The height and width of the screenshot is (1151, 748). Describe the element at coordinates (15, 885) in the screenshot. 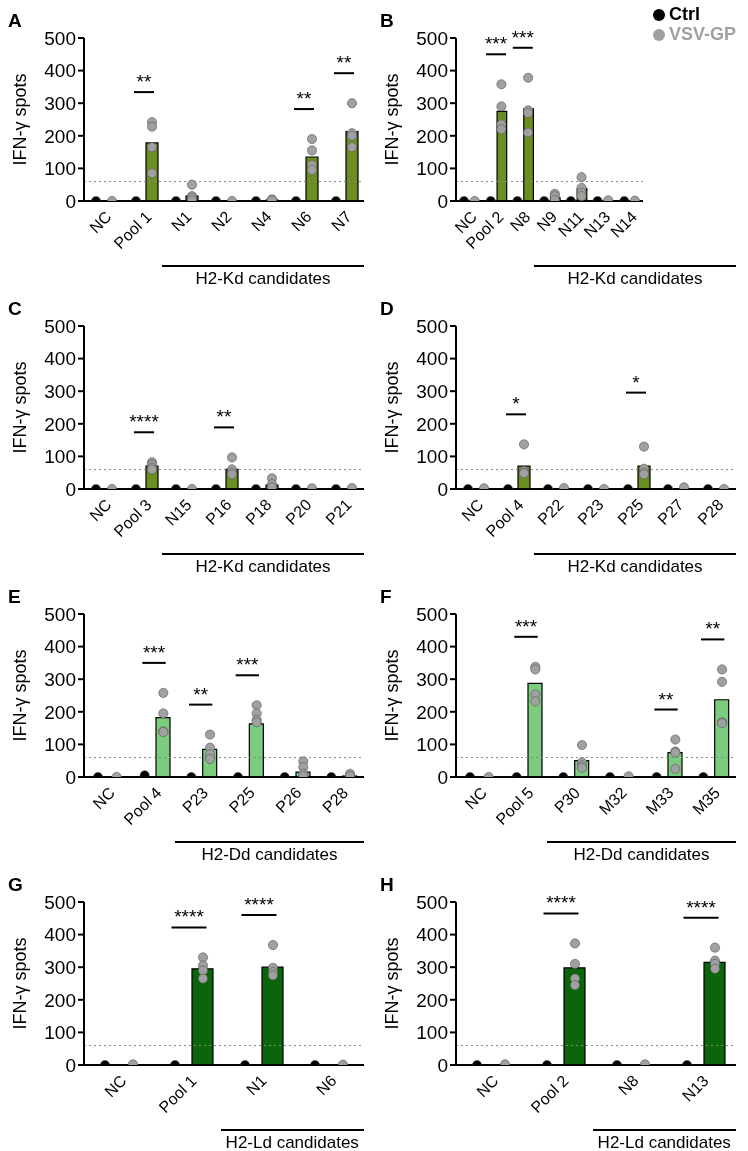

I see `chart-title: G` at that location.